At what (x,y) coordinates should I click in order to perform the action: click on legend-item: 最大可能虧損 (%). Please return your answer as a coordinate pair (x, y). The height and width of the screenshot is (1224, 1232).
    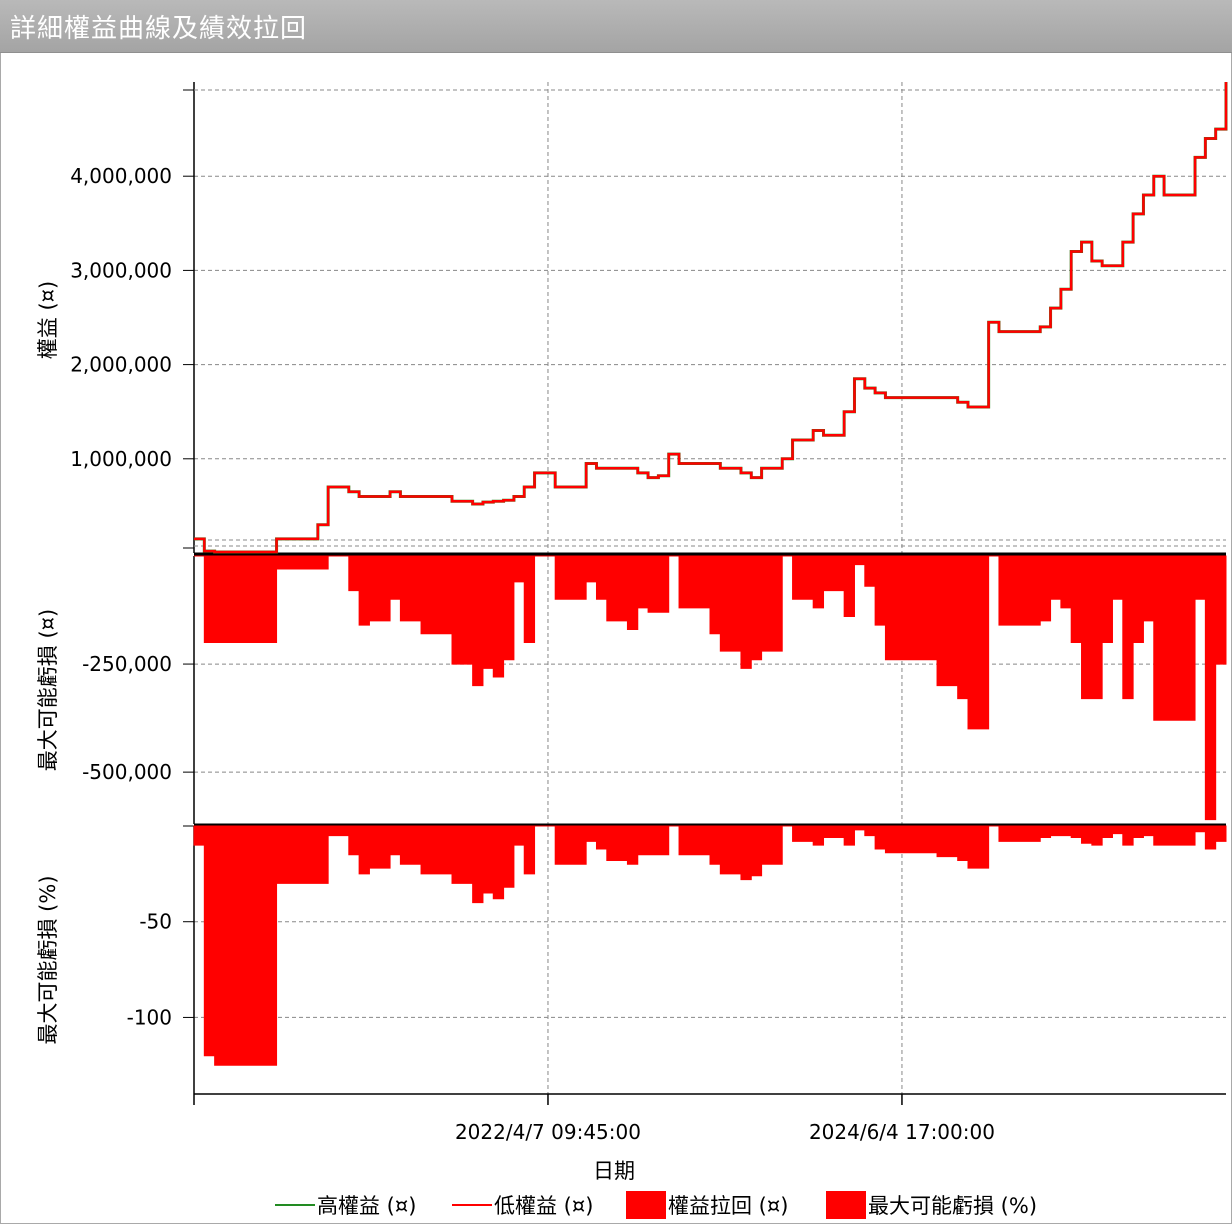
    Looking at the image, I should click on (931, 1205).